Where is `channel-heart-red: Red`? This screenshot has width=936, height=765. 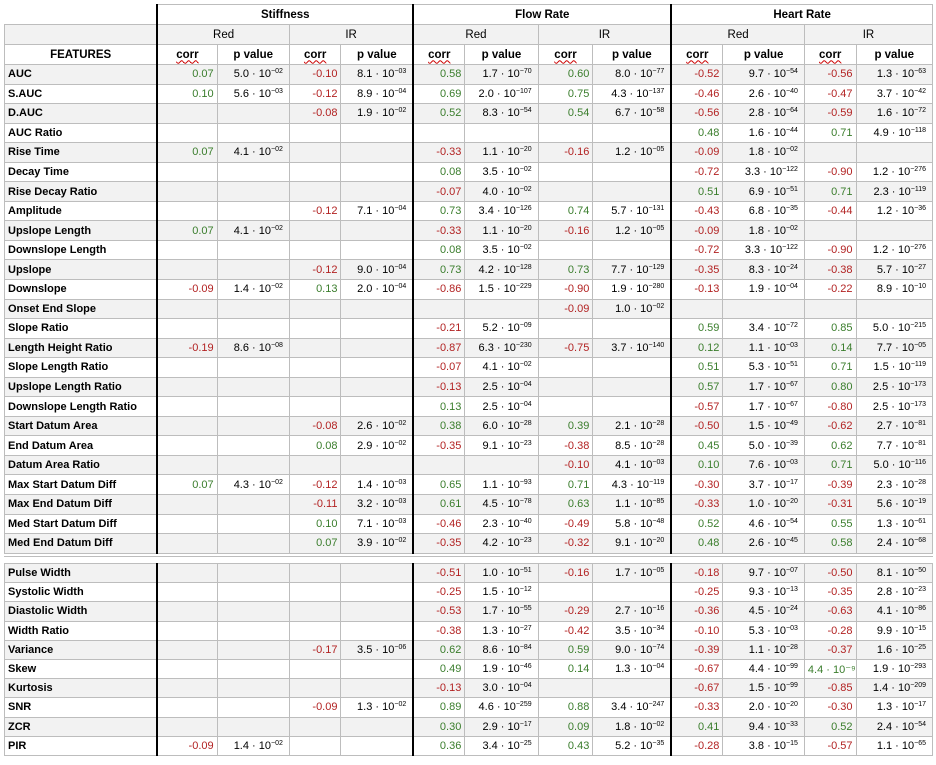
channel-heart-red: Red is located at coordinates (737, 34).